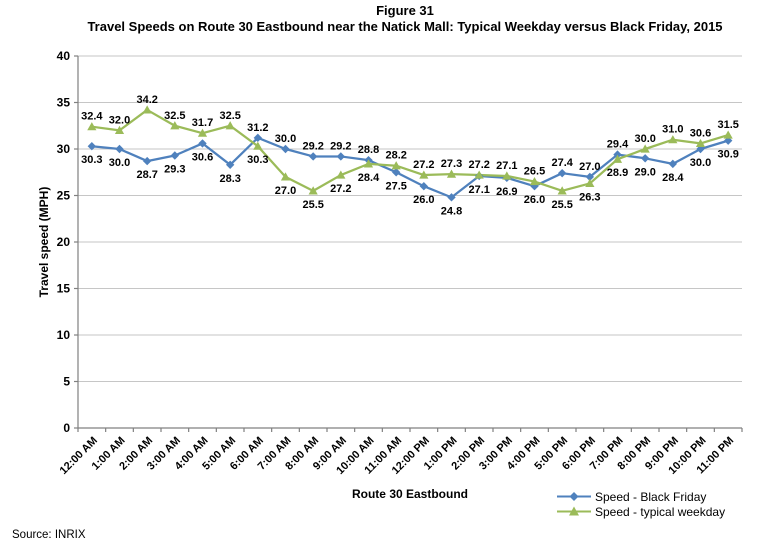 Image resolution: width=768 pixels, height=555 pixels. Describe the element at coordinates (202, 123) in the screenshot. I see `data-label-typical-weekday: 31.7` at that location.